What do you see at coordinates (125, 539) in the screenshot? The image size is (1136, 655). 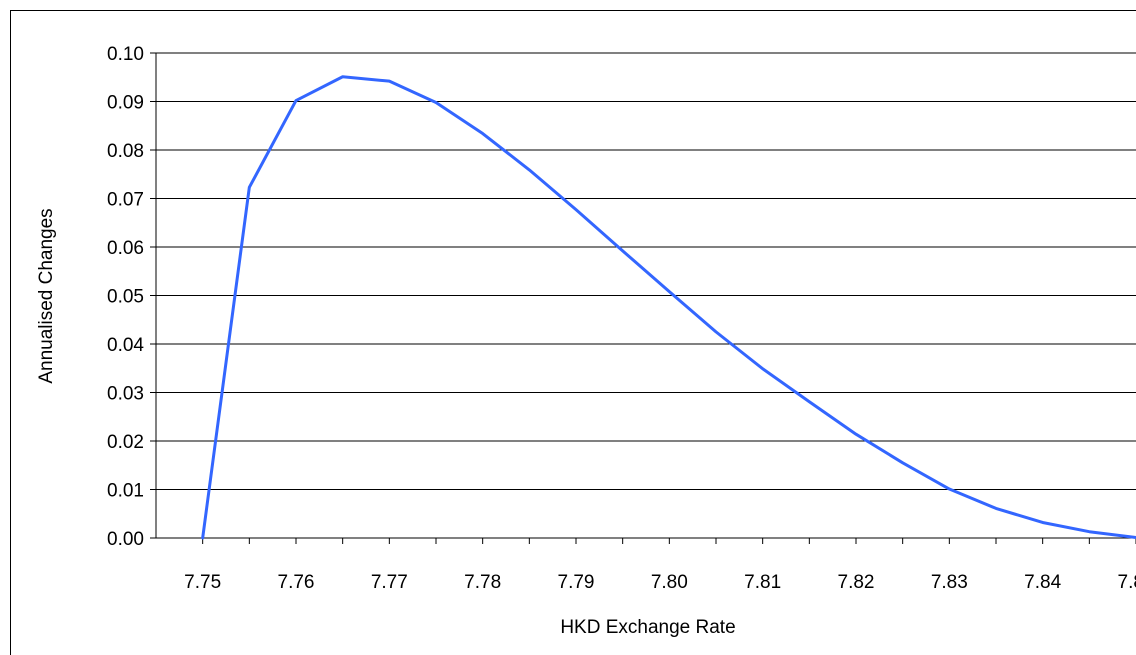 I see `y-tick-label: 0.00` at bounding box center [125, 539].